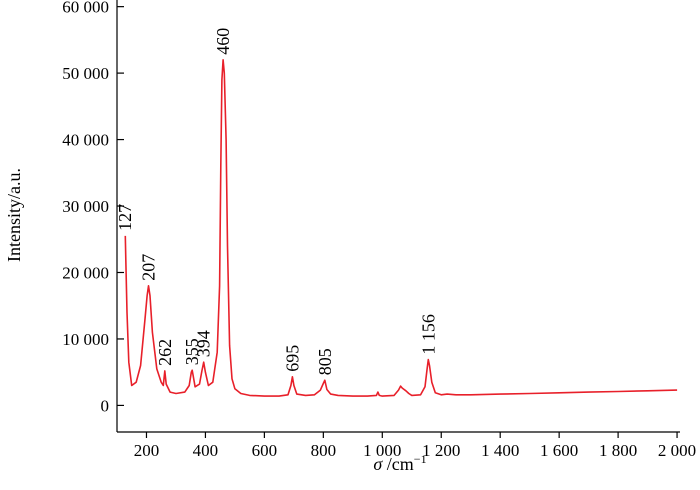  I want to click on peak-label: 460, so click(223, 41).